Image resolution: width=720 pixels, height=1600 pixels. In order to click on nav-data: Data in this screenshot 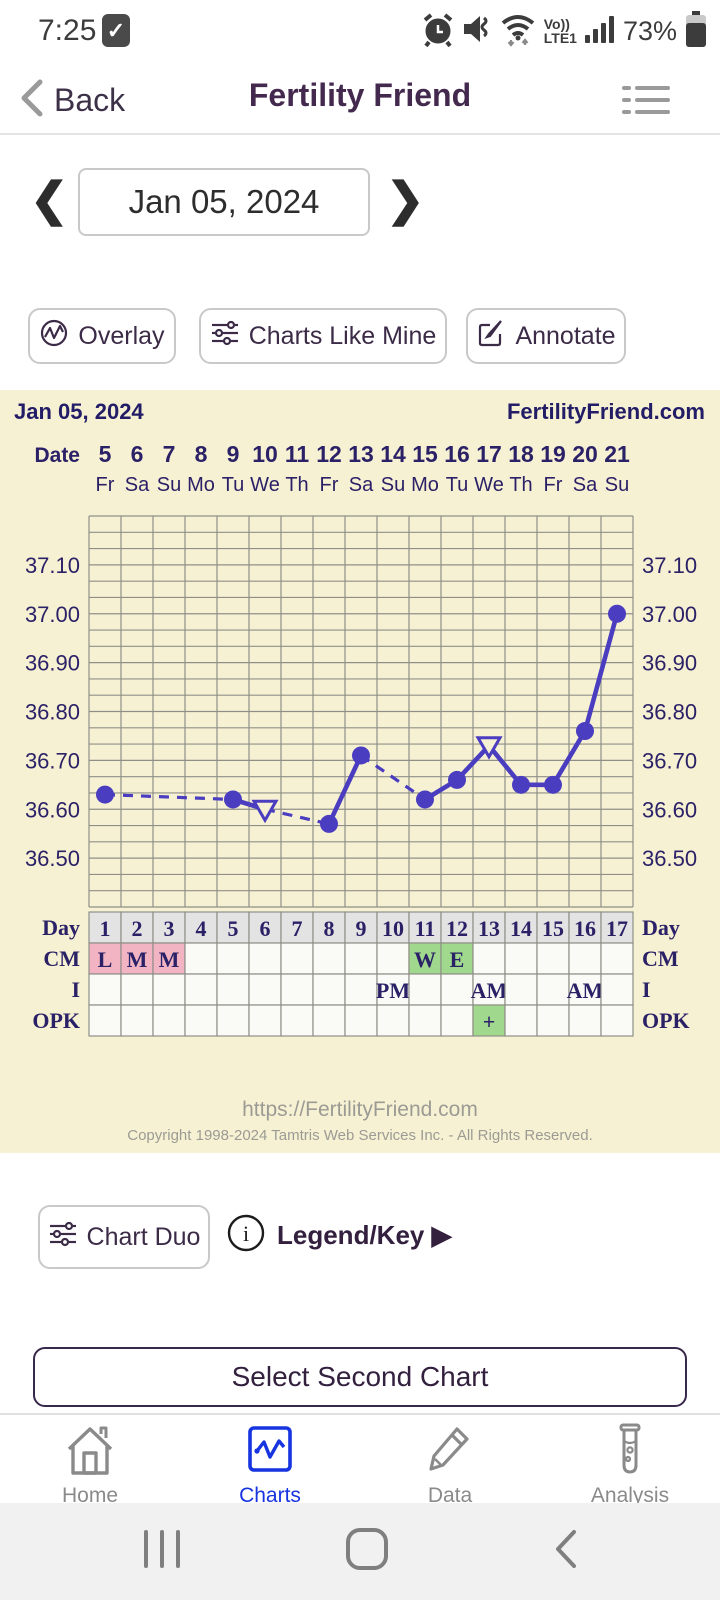, I will do `click(450, 1461)`.